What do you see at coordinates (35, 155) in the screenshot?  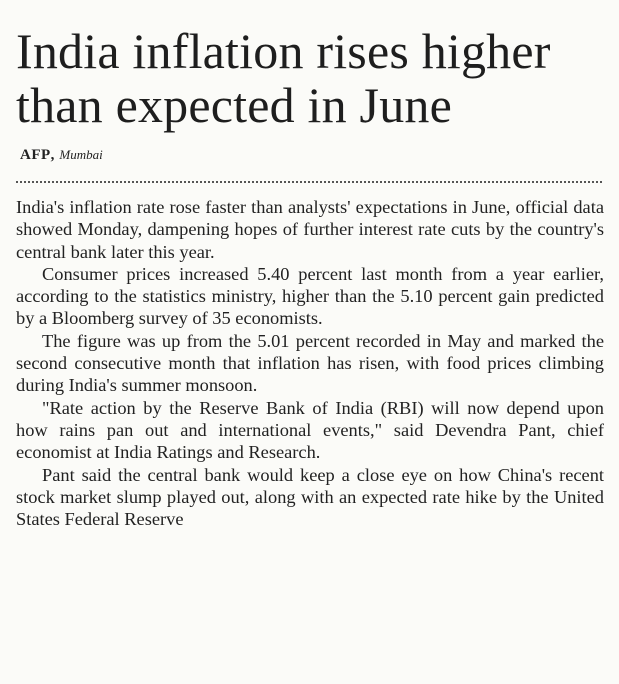 I see `byline-agency: AFP` at bounding box center [35, 155].